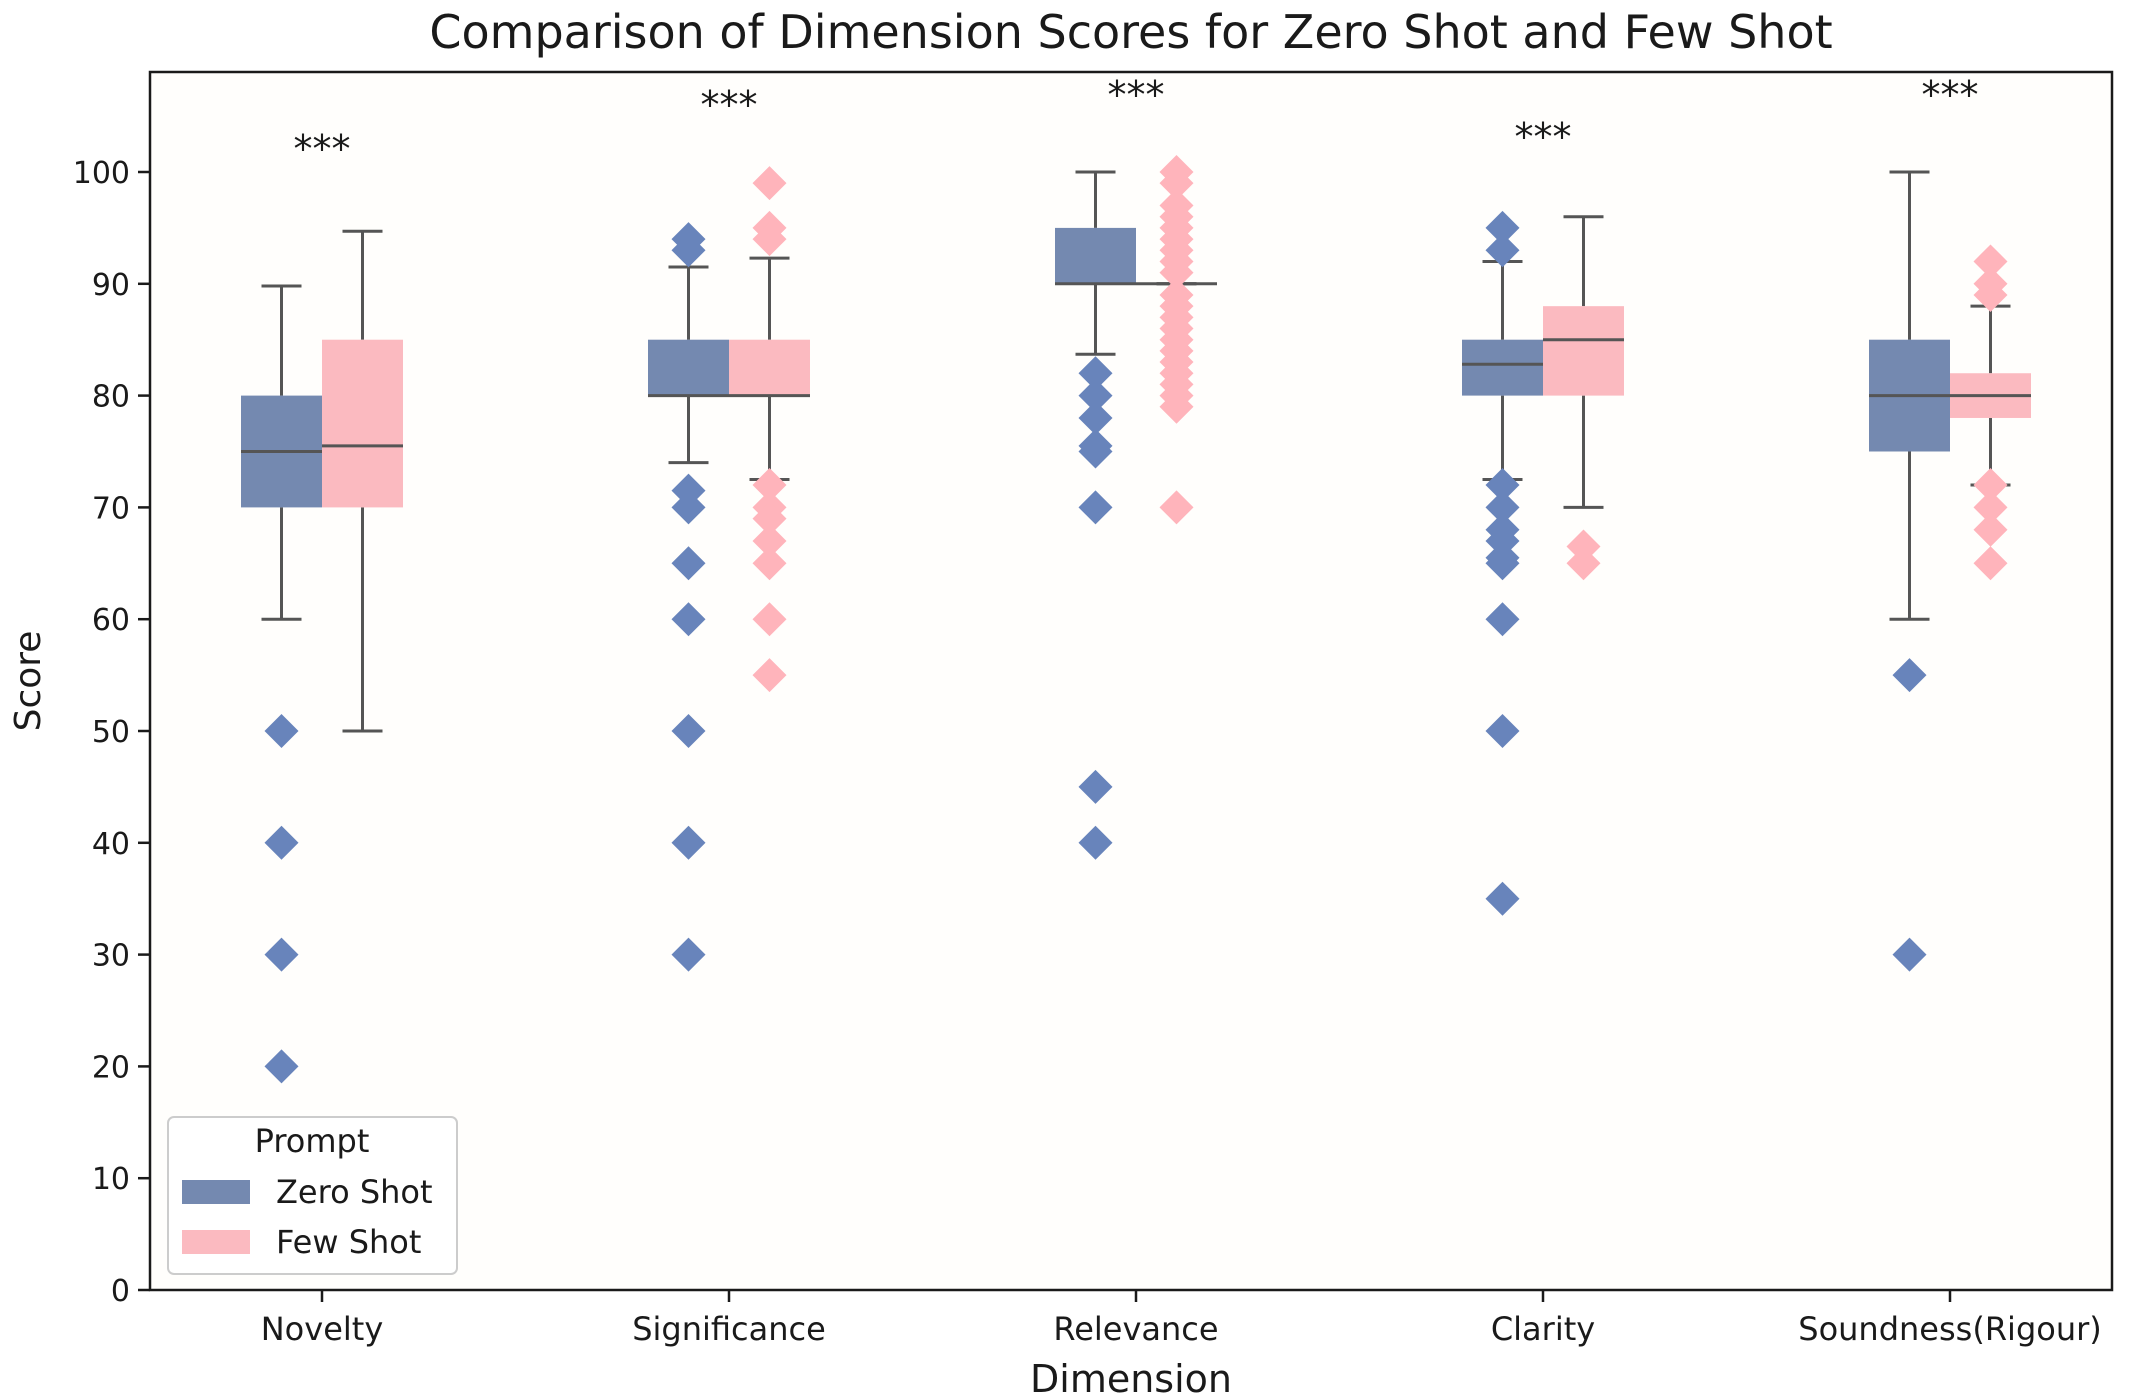  I want to click on x-tick-label: Clarity, so click(1543, 1329).